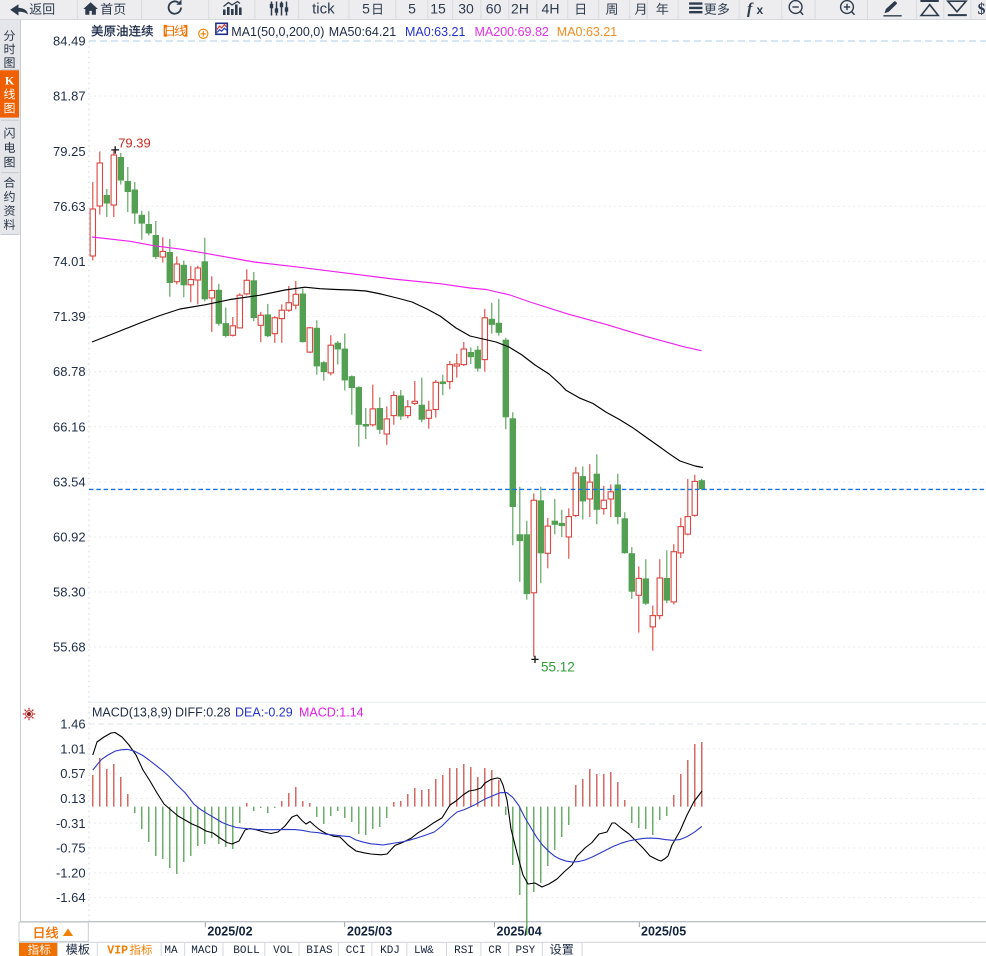  Describe the element at coordinates (494, 9) in the screenshot. I see `svg-text: 60` at that location.